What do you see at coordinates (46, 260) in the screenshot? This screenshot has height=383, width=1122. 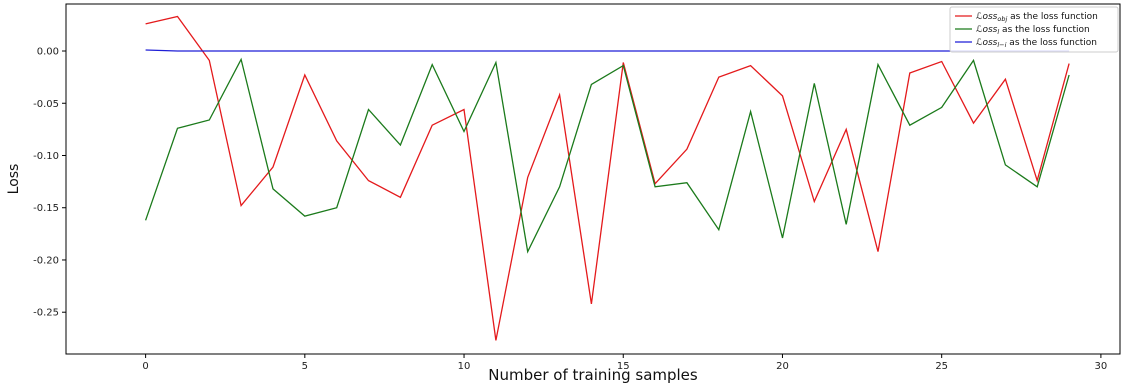 I see `y-tick-label: -0.20` at bounding box center [46, 260].